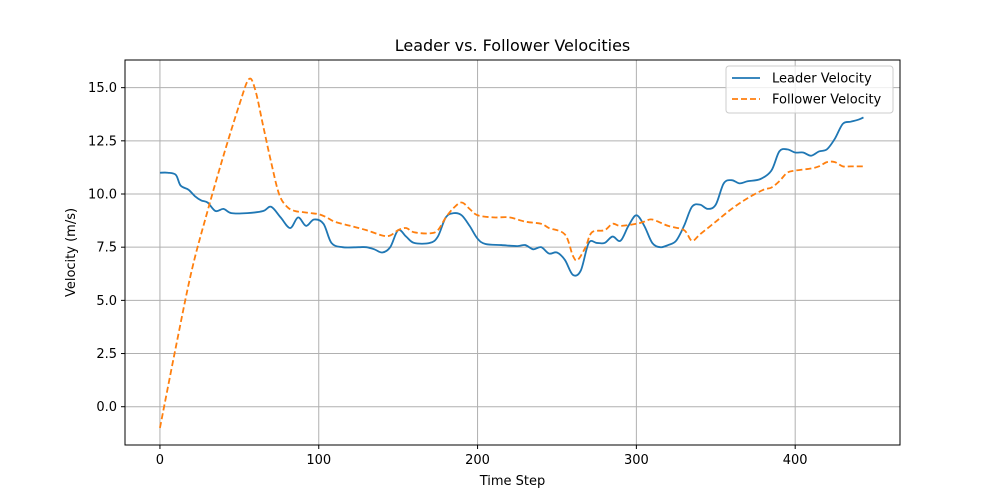 The image size is (1000, 500). What do you see at coordinates (318, 460) in the screenshot?
I see `x-tick-label: 100` at bounding box center [318, 460].